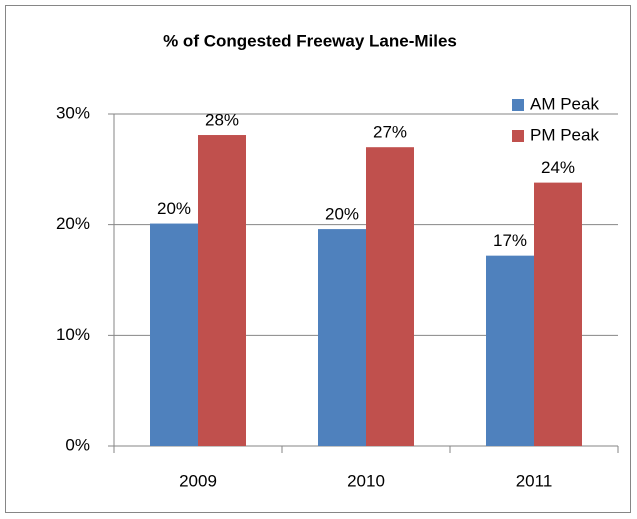 This screenshot has width=637, height=519. I want to click on value-label: 24%, so click(558, 167).